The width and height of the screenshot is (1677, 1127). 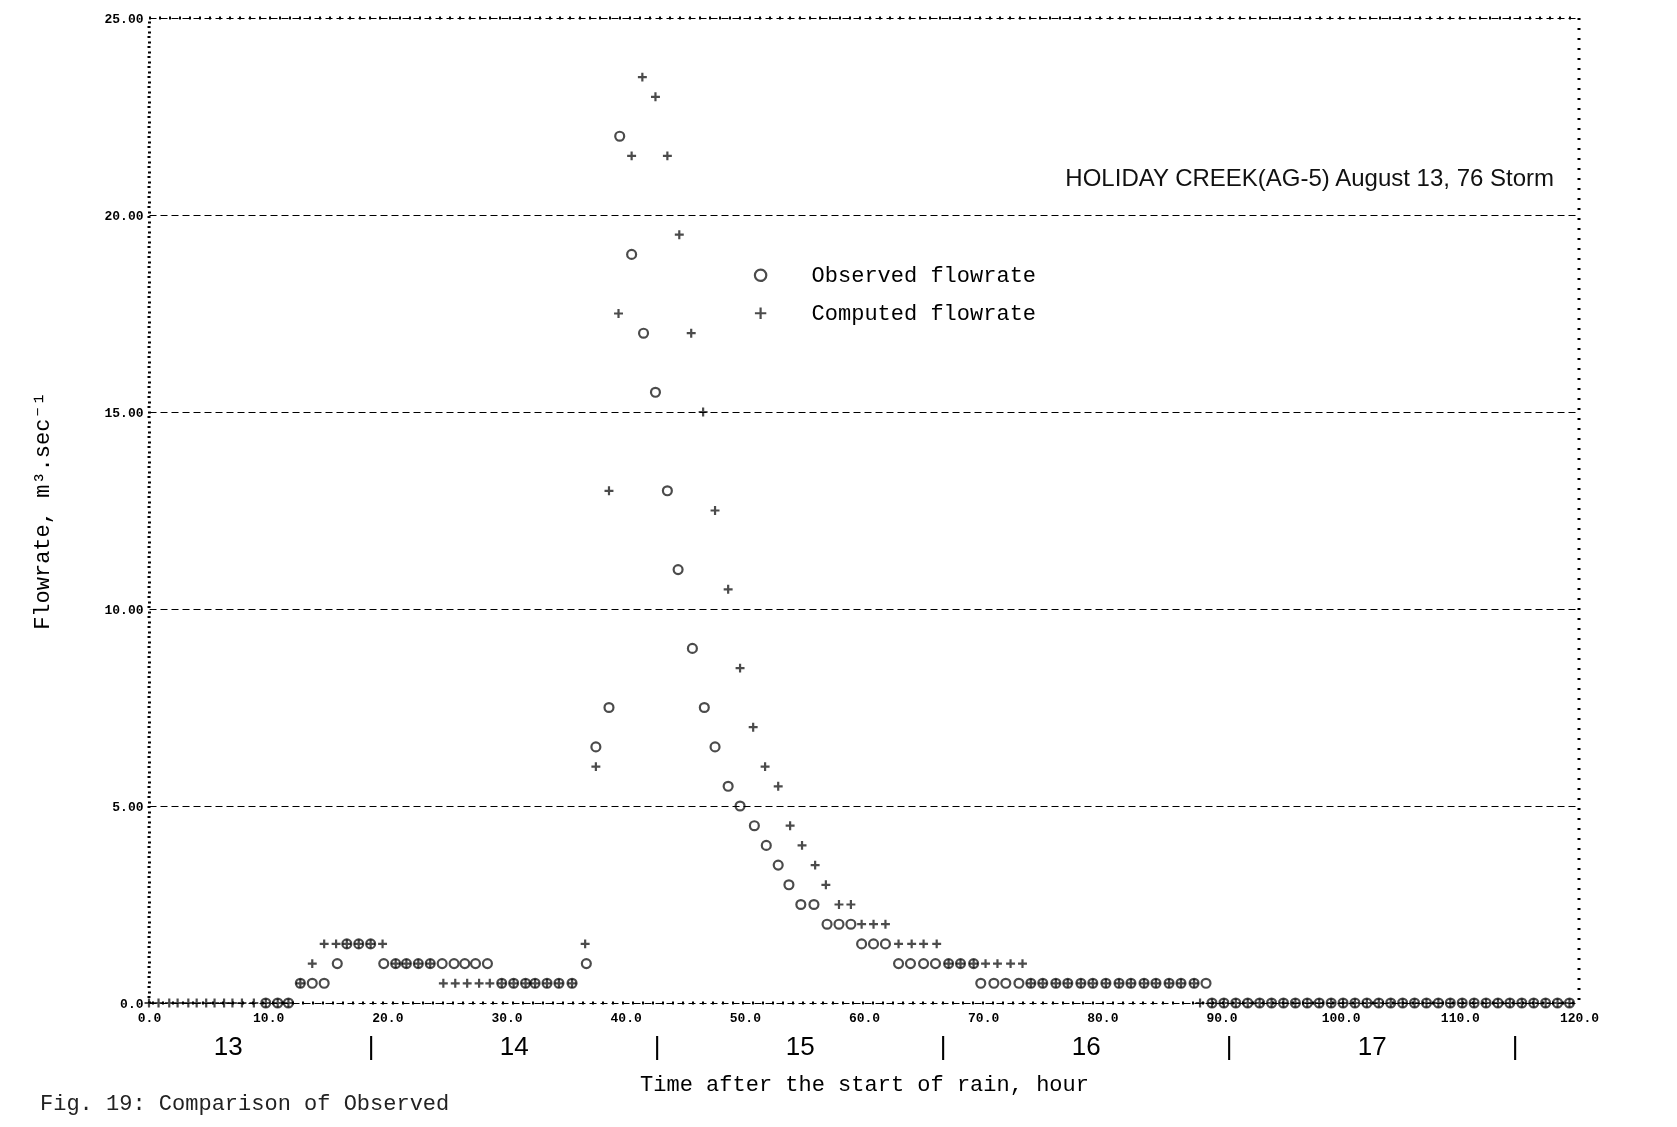 What do you see at coordinates (1579, 1018) in the screenshot?
I see `x-tick-label: 120.0` at bounding box center [1579, 1018].